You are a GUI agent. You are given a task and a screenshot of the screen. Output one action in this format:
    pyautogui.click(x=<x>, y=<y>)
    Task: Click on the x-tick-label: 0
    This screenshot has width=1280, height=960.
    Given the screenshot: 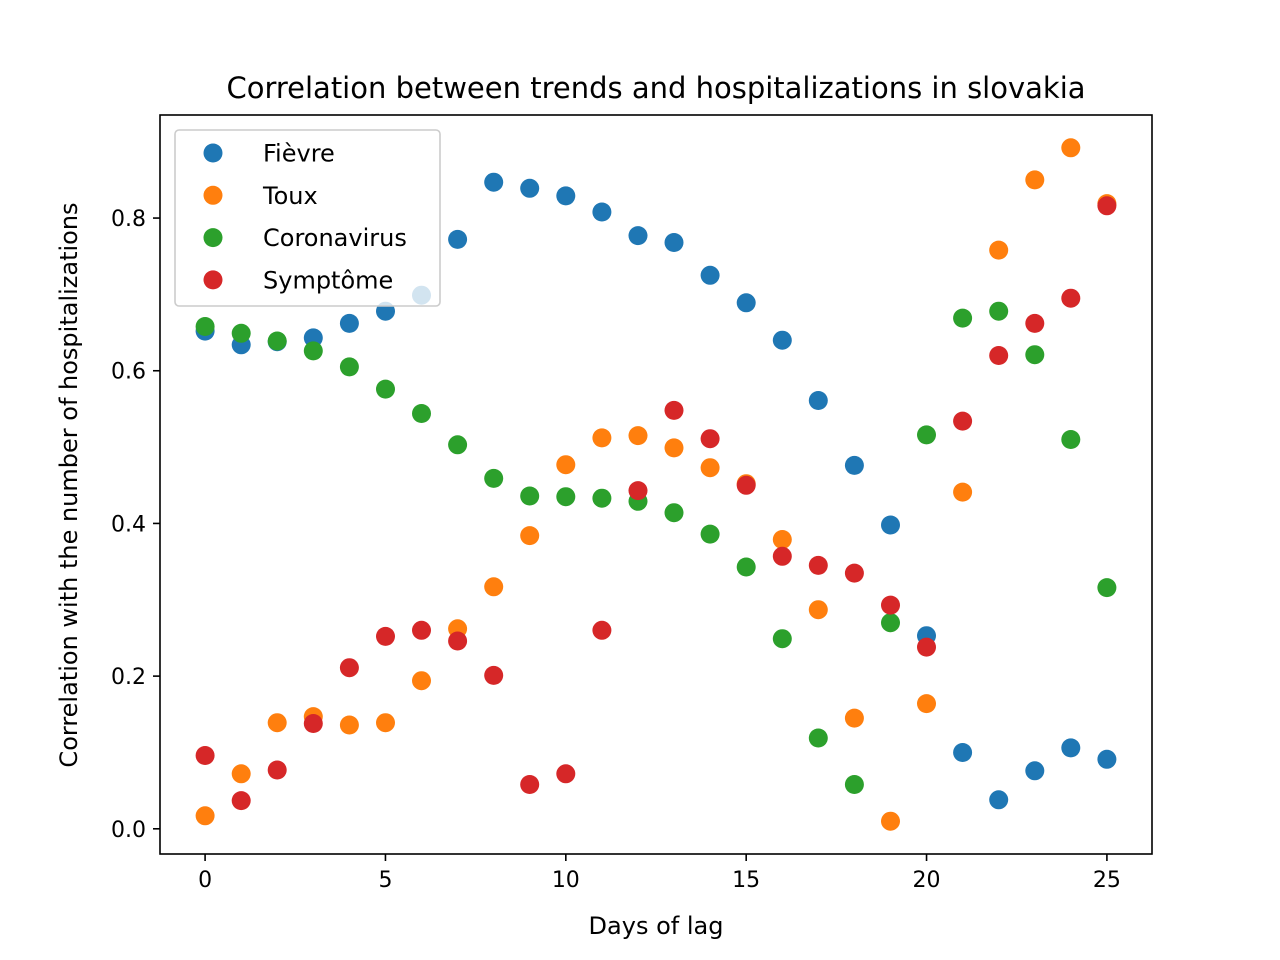 What is the action you would take?
    pyautogui.click(x=205, y=880)
    